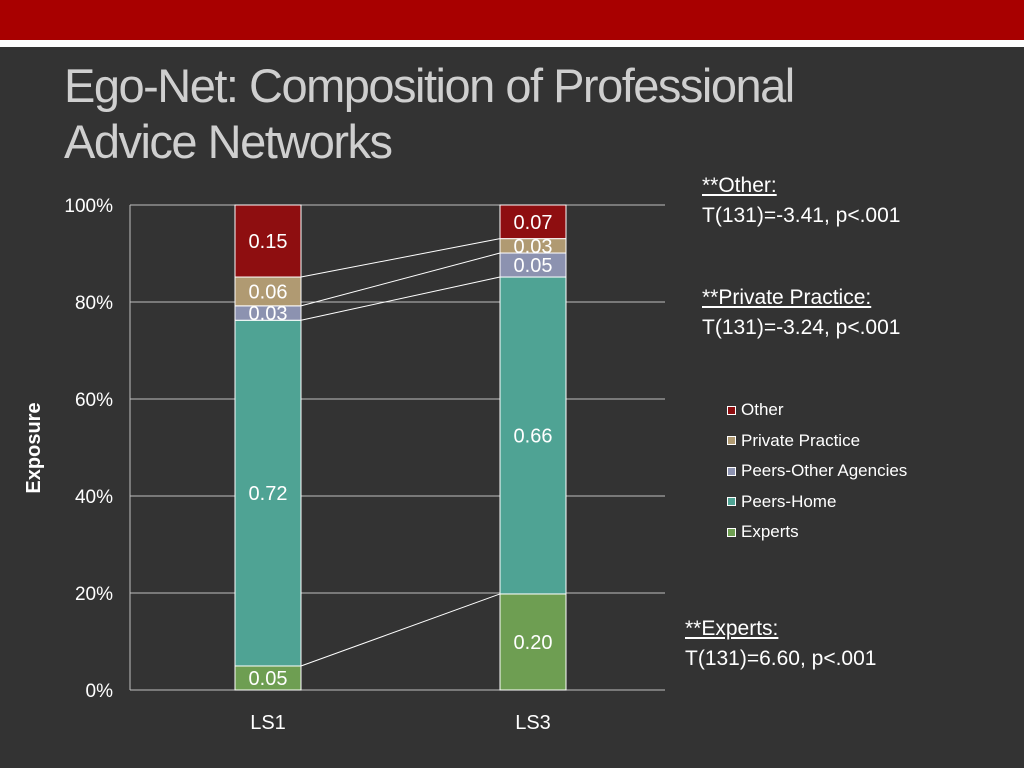 The width and height of the screenshot is (1024, 768). I want to click on data-label: 0.07, so click(533, 223).